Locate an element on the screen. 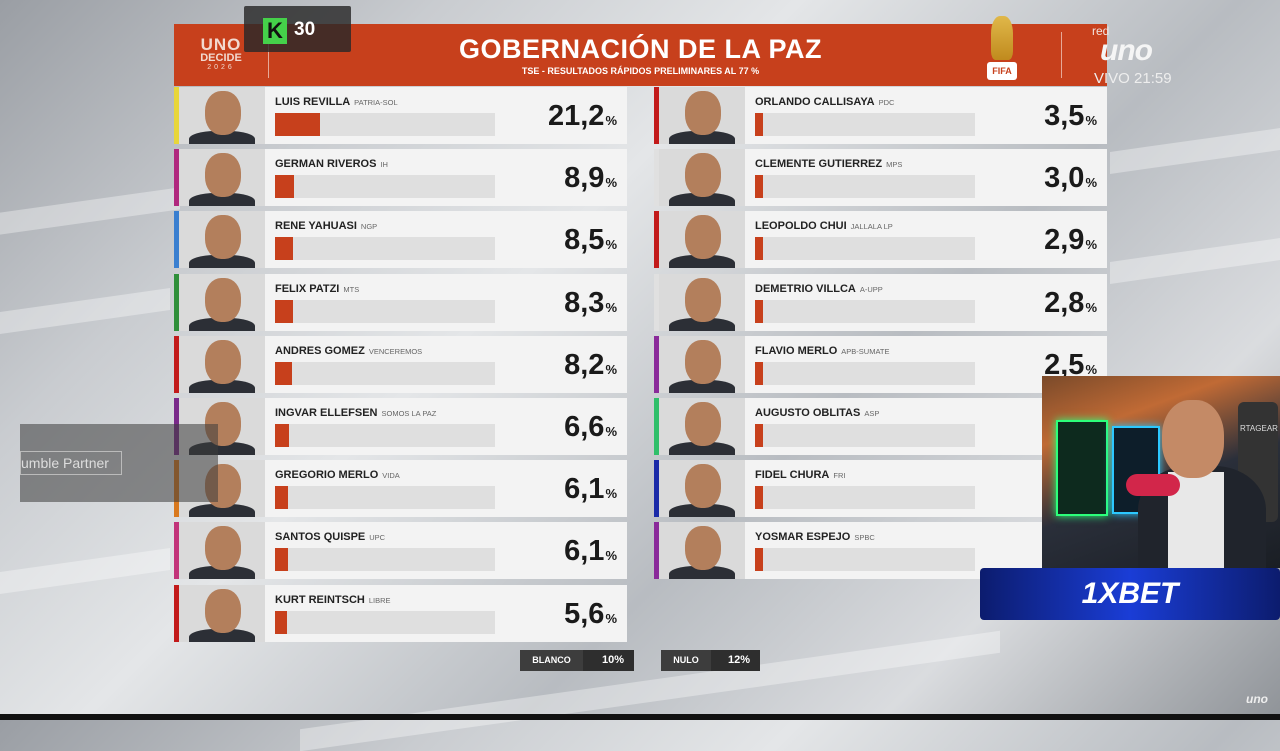 The width and height of the screenshot is (1280, 751). sponsor-banner: 1XBET is located at coordinates (1130, 594).